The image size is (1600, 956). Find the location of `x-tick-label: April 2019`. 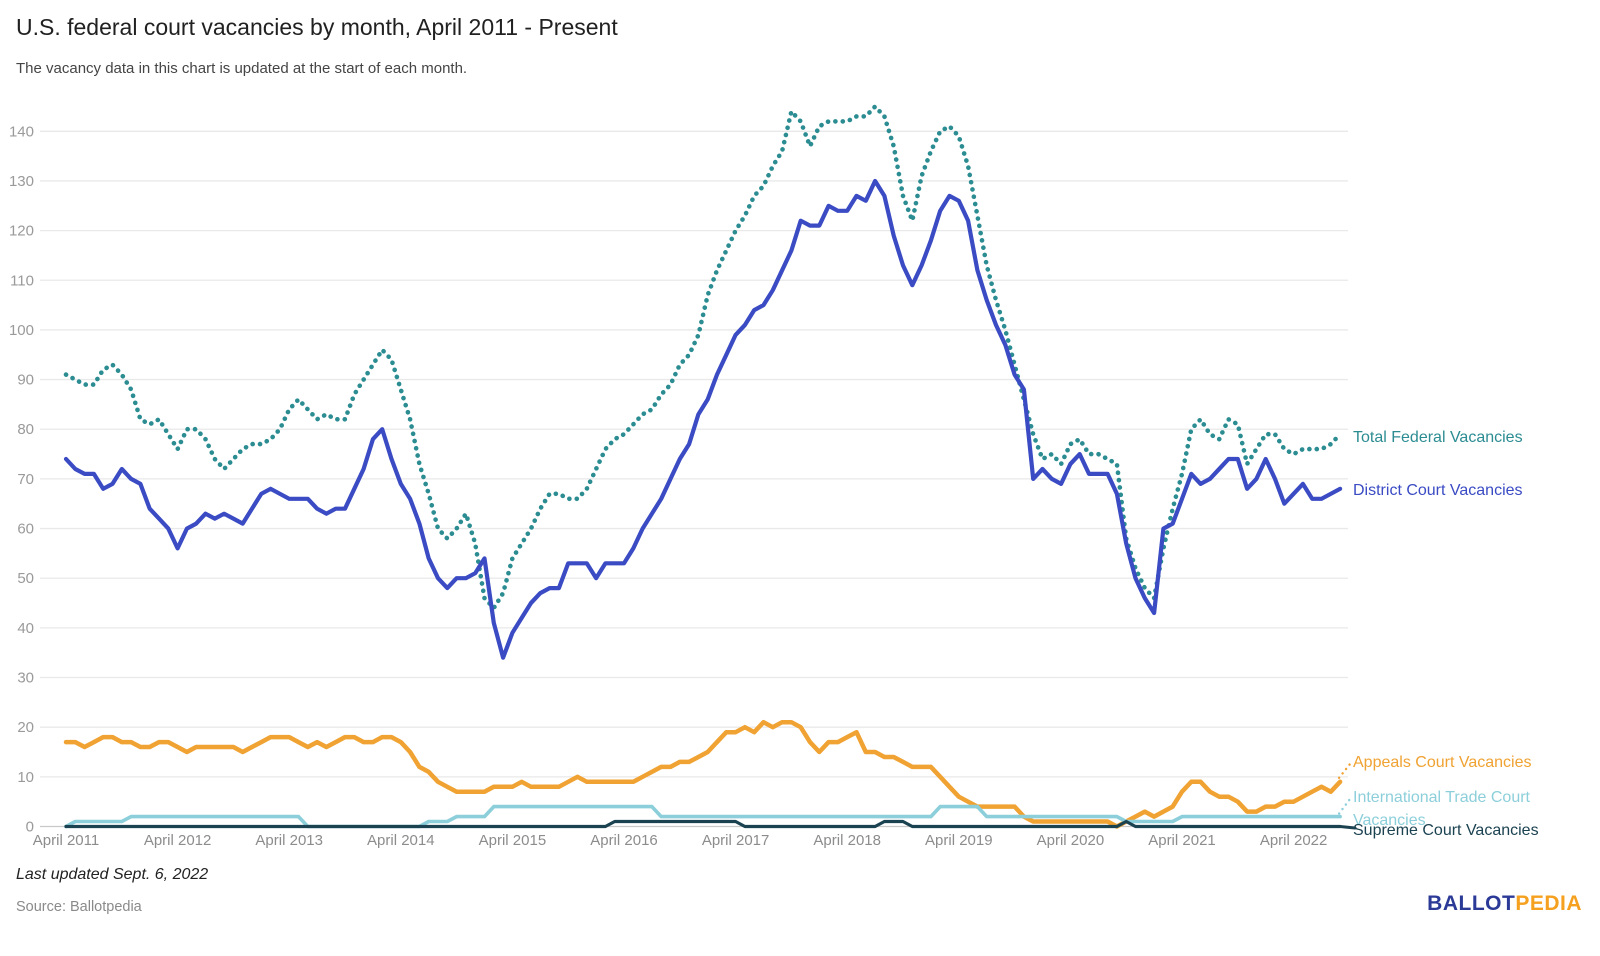

x-tick-label: April 2019 is located at coordinates (959, 840).